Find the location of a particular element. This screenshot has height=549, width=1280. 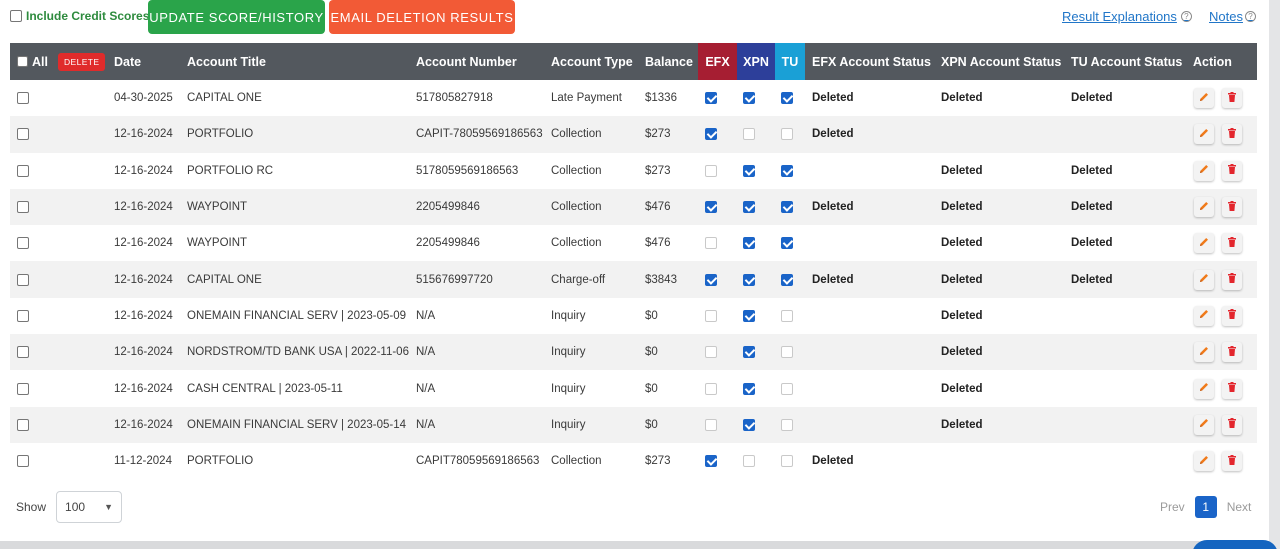

notes-link: Notes ? is located at coordinates (1232, 16).